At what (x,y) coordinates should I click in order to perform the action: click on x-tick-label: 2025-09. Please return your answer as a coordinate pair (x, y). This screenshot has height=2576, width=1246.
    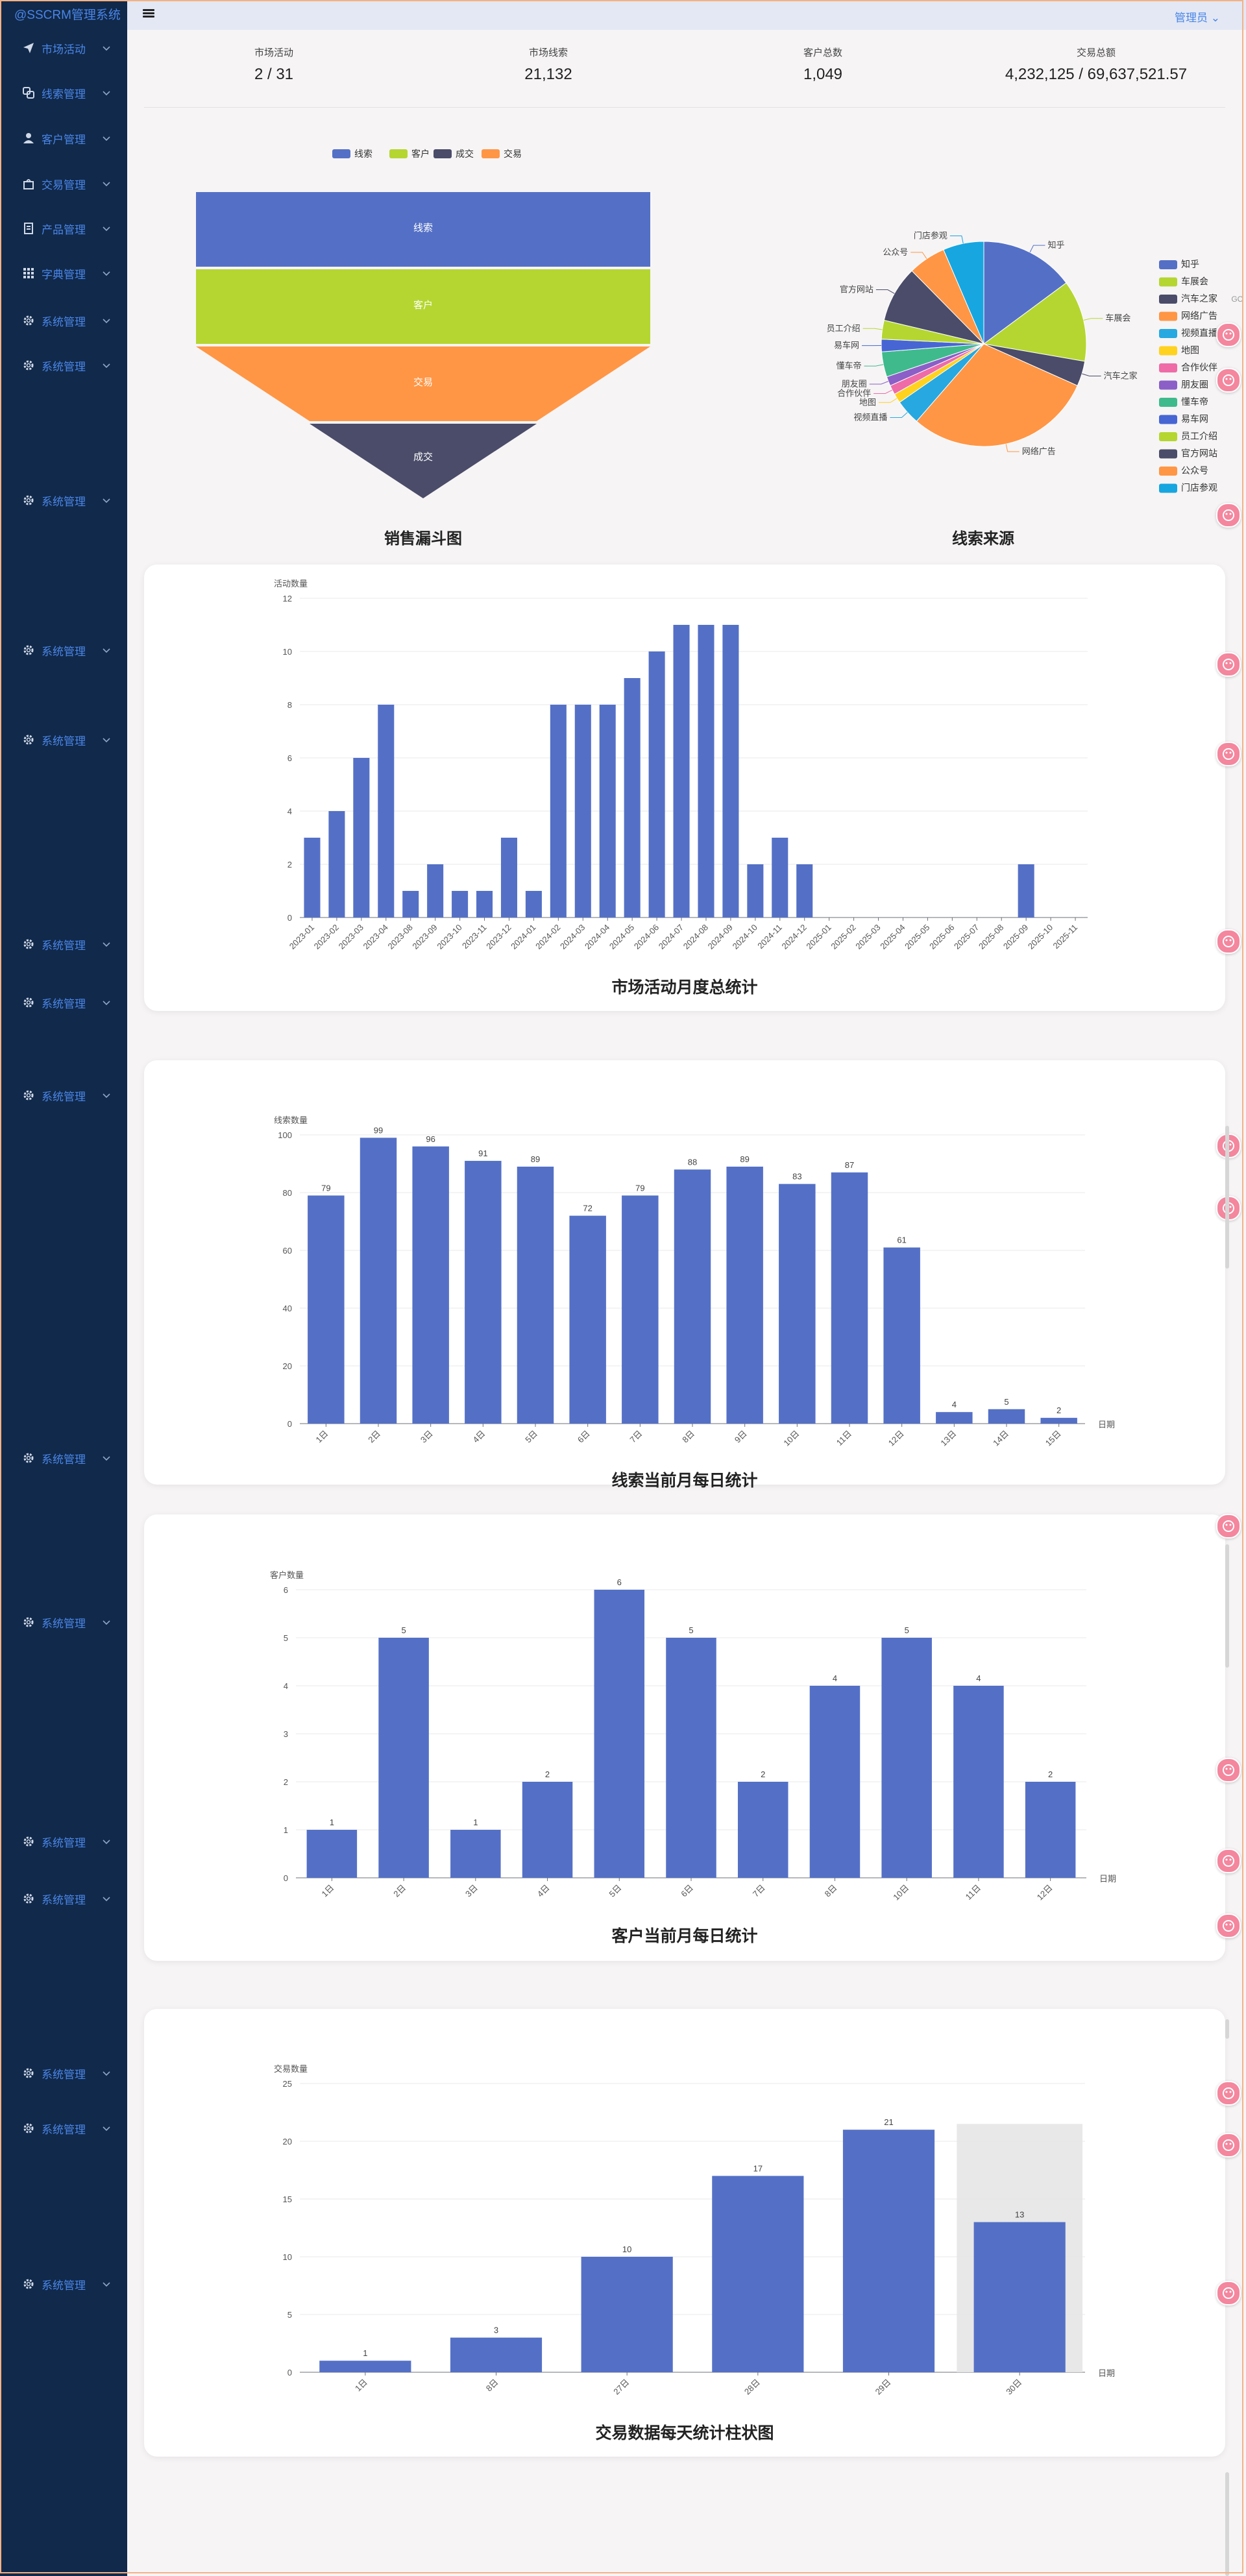
    Looking at the image, I should click on (1015, 937).